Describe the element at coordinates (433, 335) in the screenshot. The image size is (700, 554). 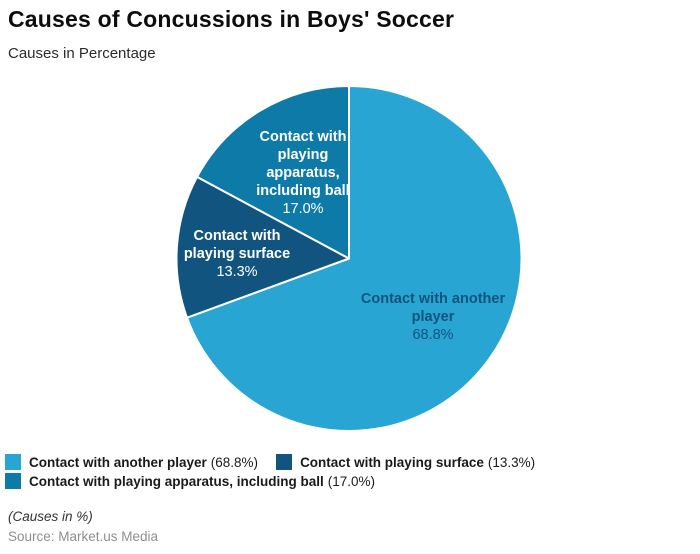
I see `slice-label-pct: 68.8%` at that location.